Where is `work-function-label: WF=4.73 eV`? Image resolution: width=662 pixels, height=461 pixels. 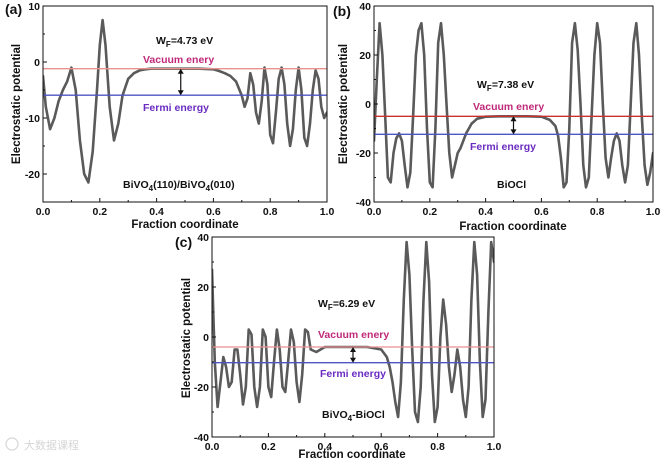
work-function-label: WF=4.73 eV is located at coordinates (184, 42).